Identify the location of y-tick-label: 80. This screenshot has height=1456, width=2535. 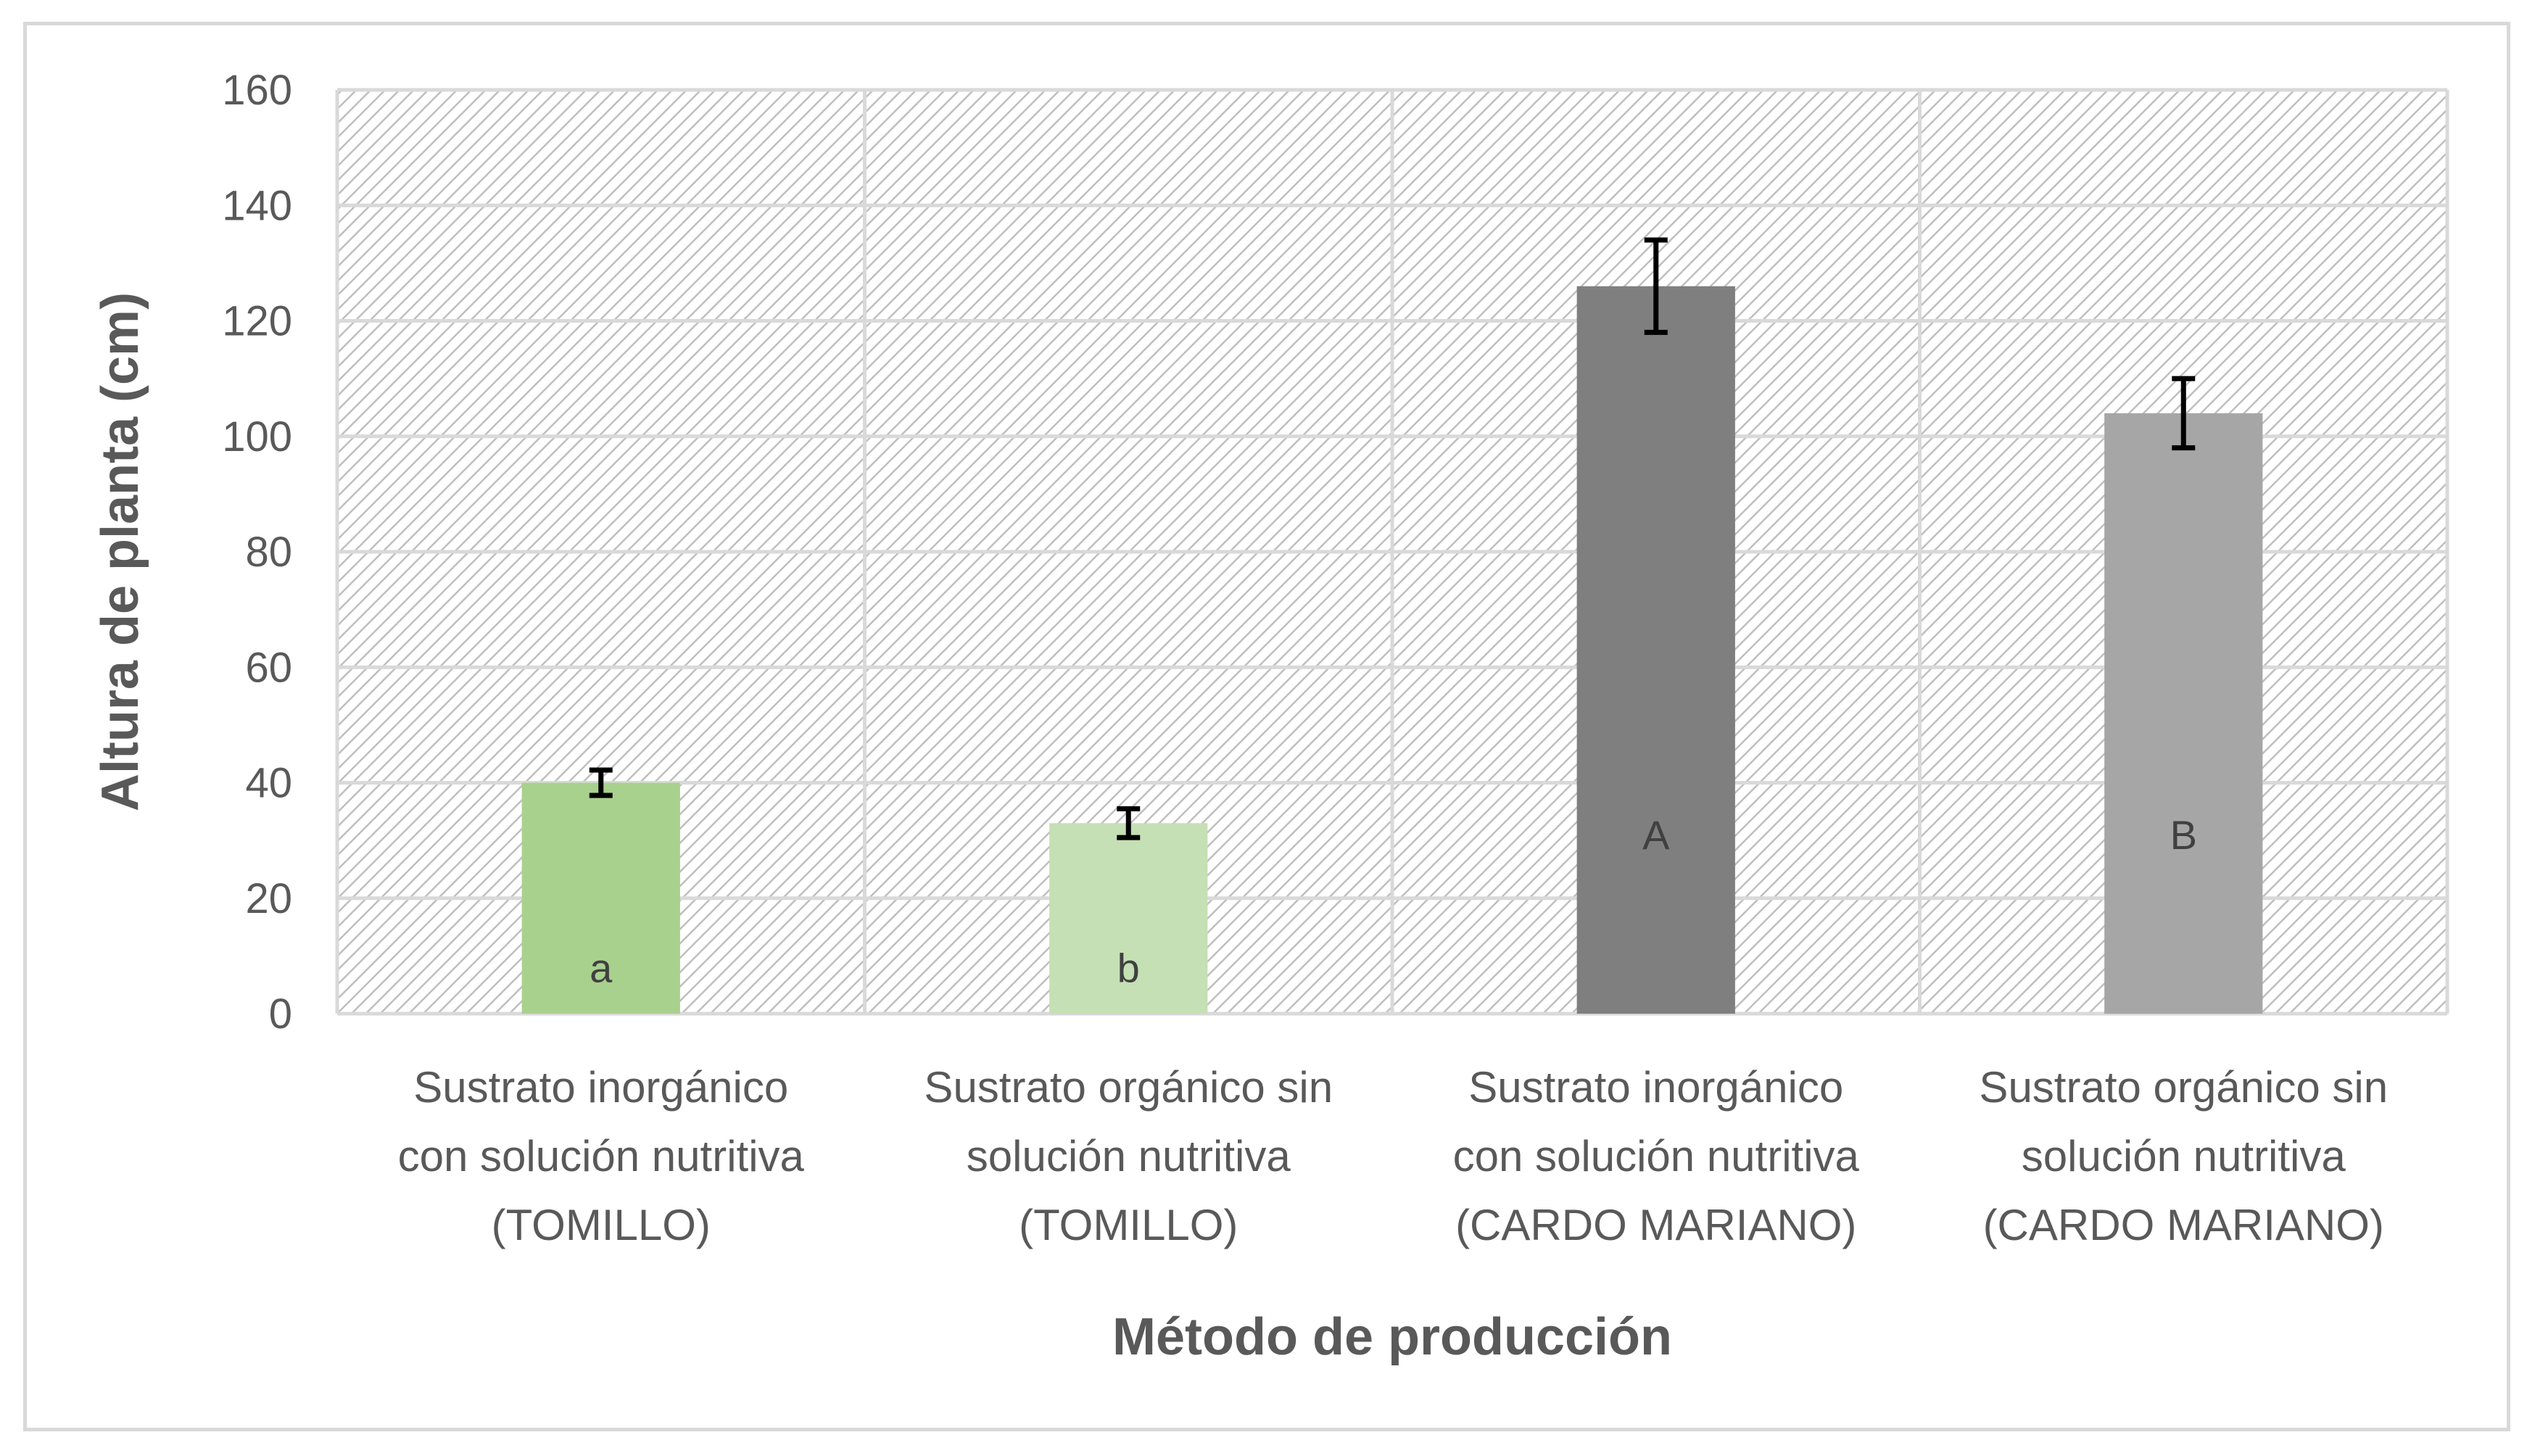
(268, 552).